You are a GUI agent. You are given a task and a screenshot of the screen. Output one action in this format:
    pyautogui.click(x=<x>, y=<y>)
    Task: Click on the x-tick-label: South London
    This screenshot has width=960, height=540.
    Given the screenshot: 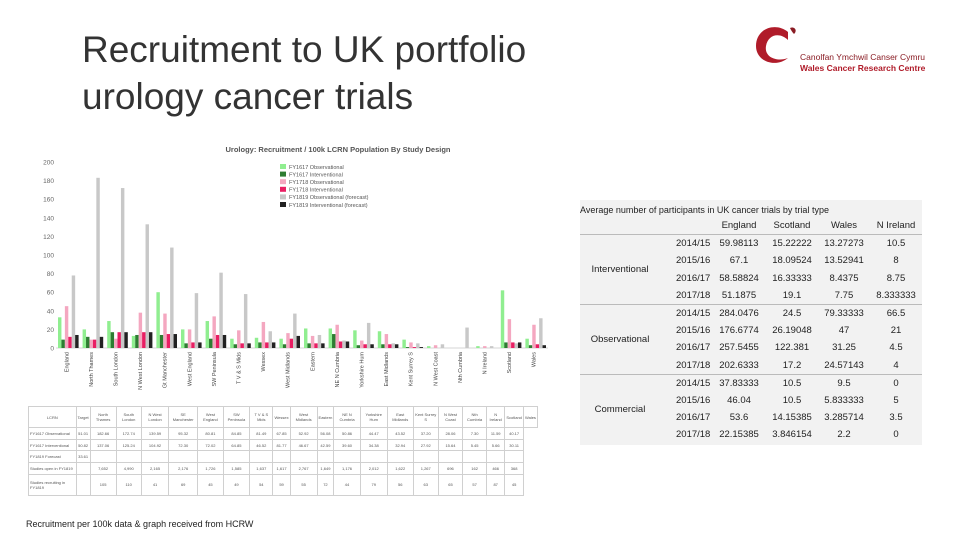 What is the action you would take?
    pyautogui.click(x=117, y=369)
    